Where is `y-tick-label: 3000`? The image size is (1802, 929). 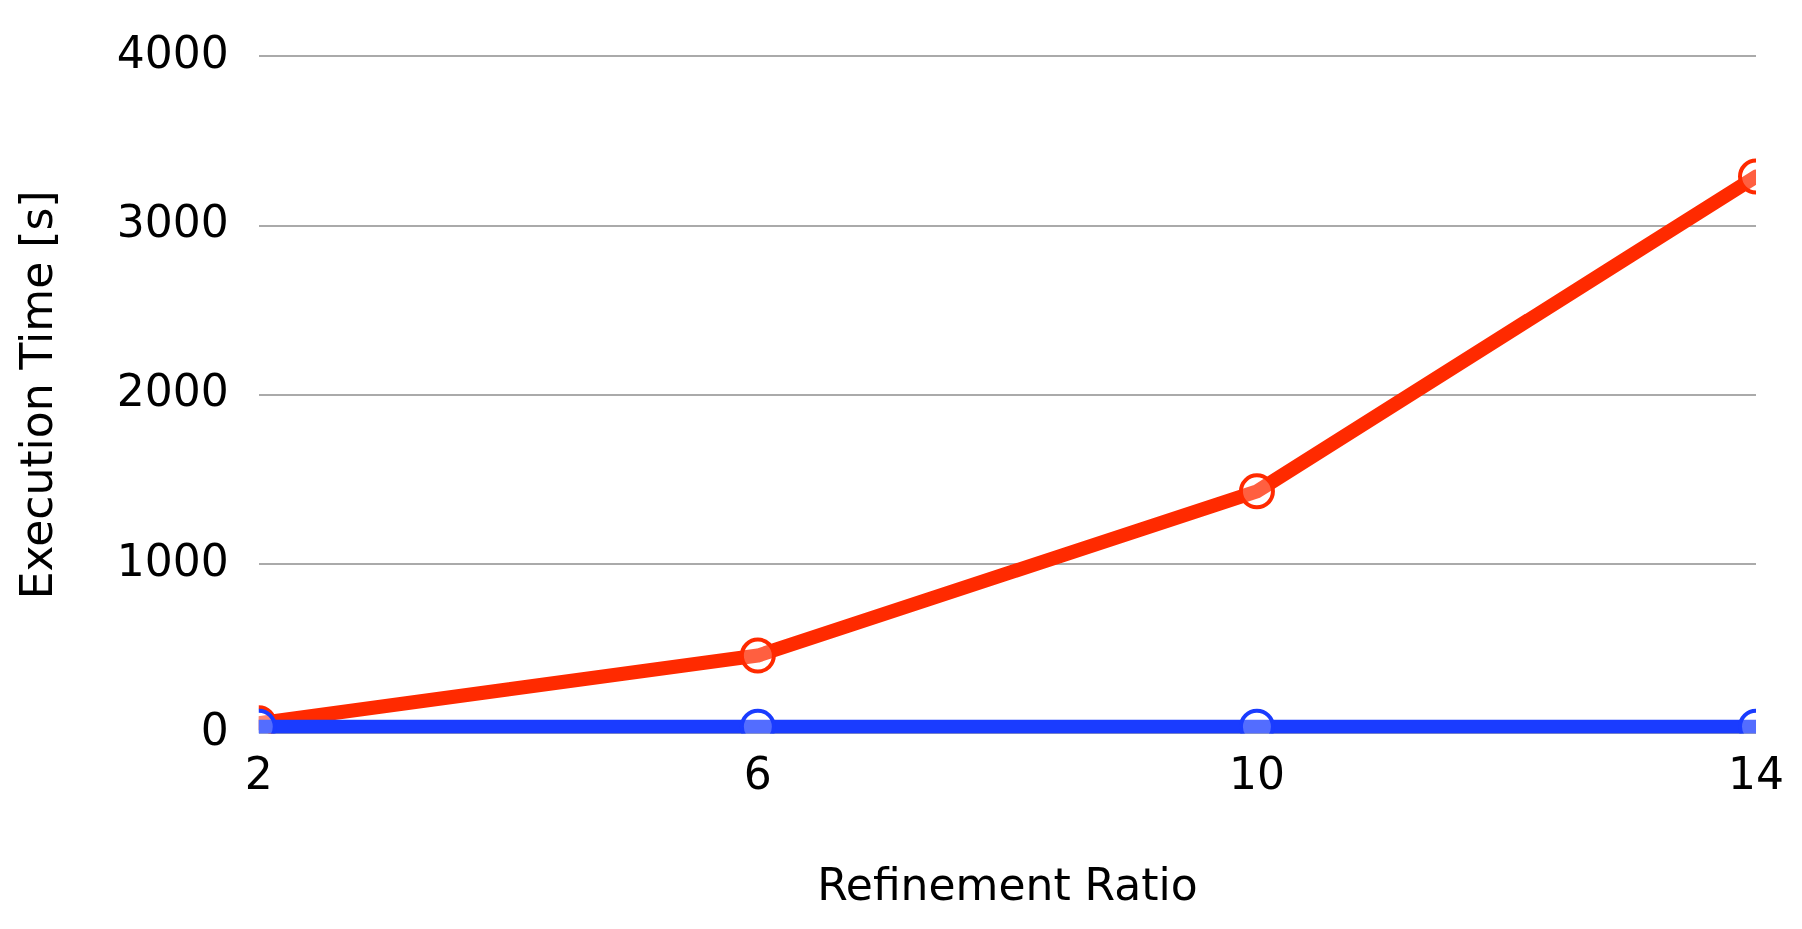
y-tick-label: 3000 is located at coordinates (172, 222).